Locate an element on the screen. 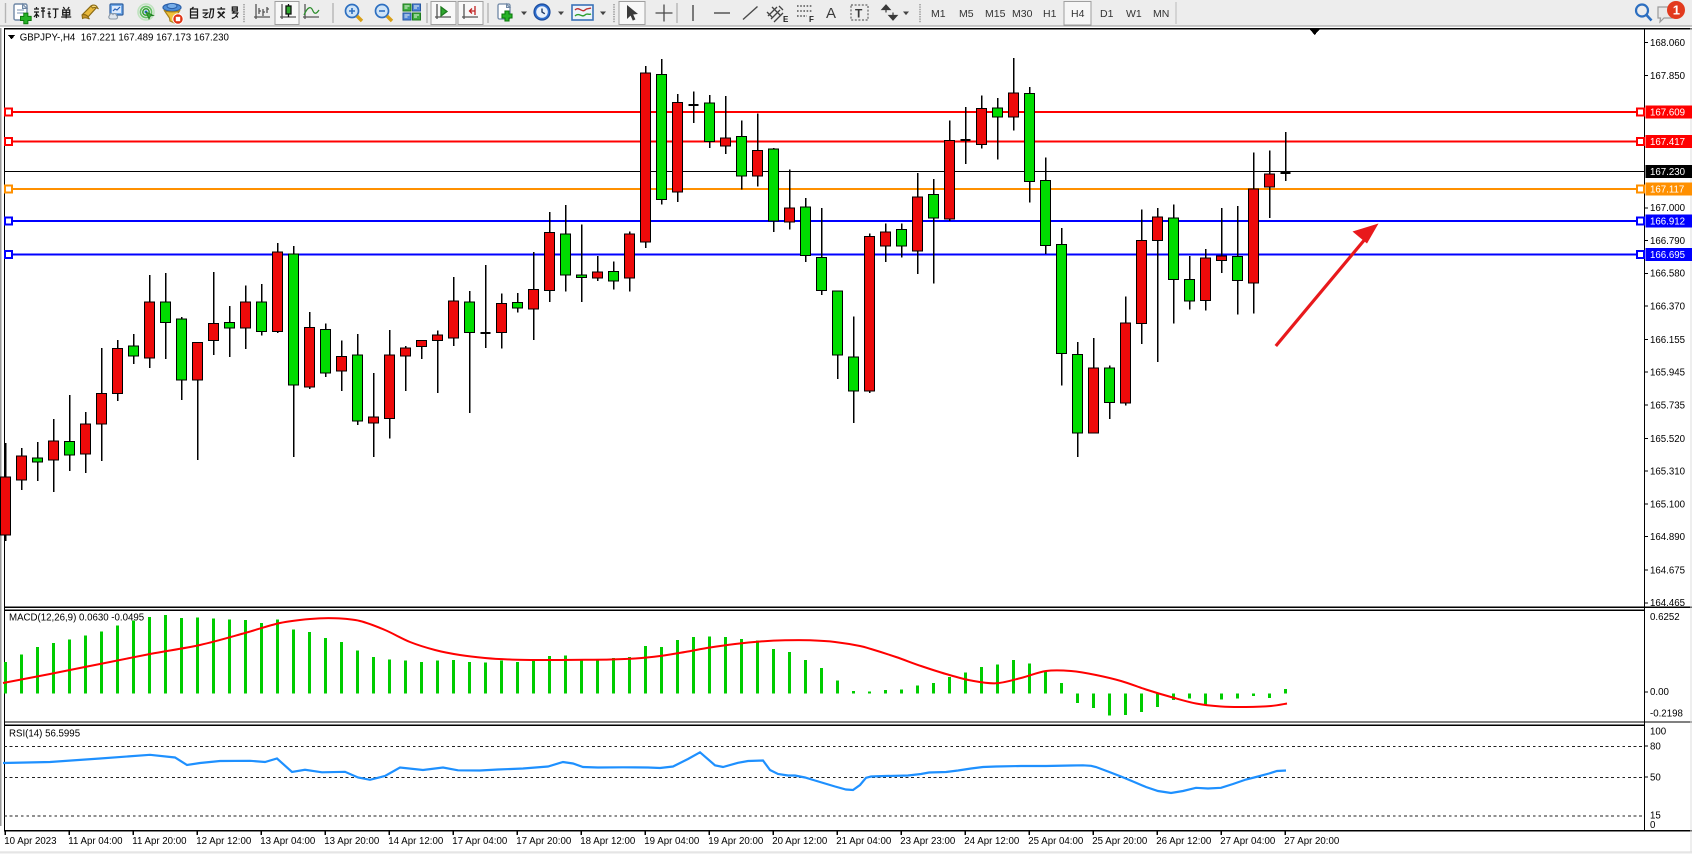 This screenshot has width=1692, height=854. svg-text: 166.155 is located at coordinates (1667, 340).